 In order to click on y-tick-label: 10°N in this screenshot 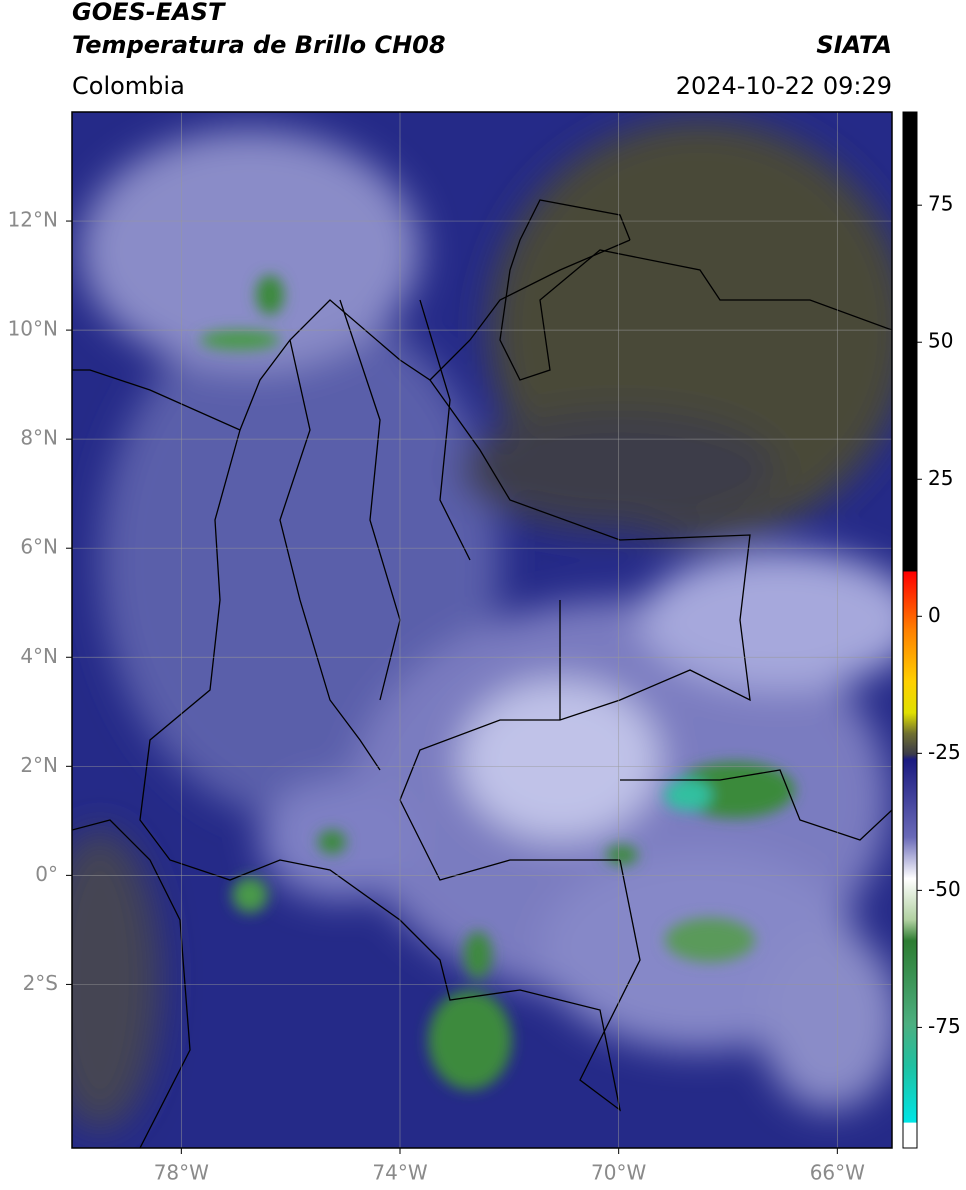, I will do `click(33, 329)`.